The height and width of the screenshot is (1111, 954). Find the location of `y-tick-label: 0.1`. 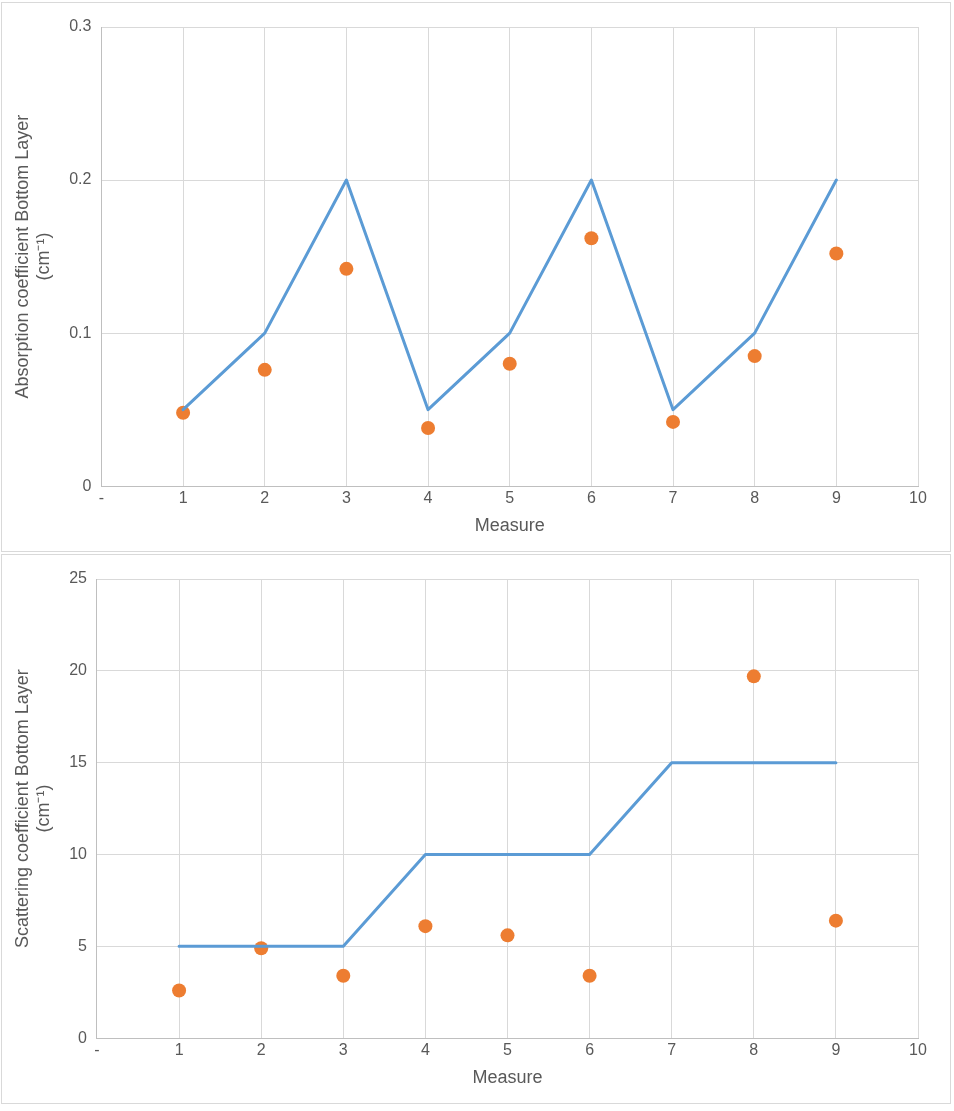

y-tick-label: 0.1 is located at coordinates (80, 332).